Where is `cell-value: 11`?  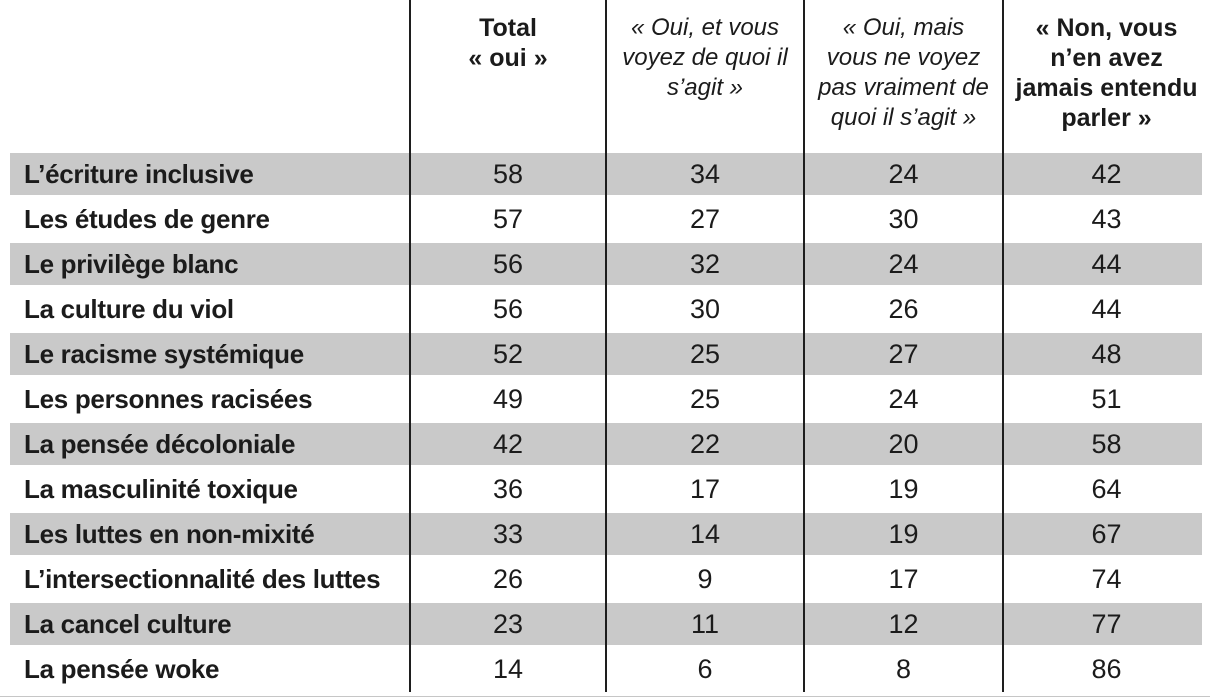 cell-value: 11 is located at coordinates (705, 624).